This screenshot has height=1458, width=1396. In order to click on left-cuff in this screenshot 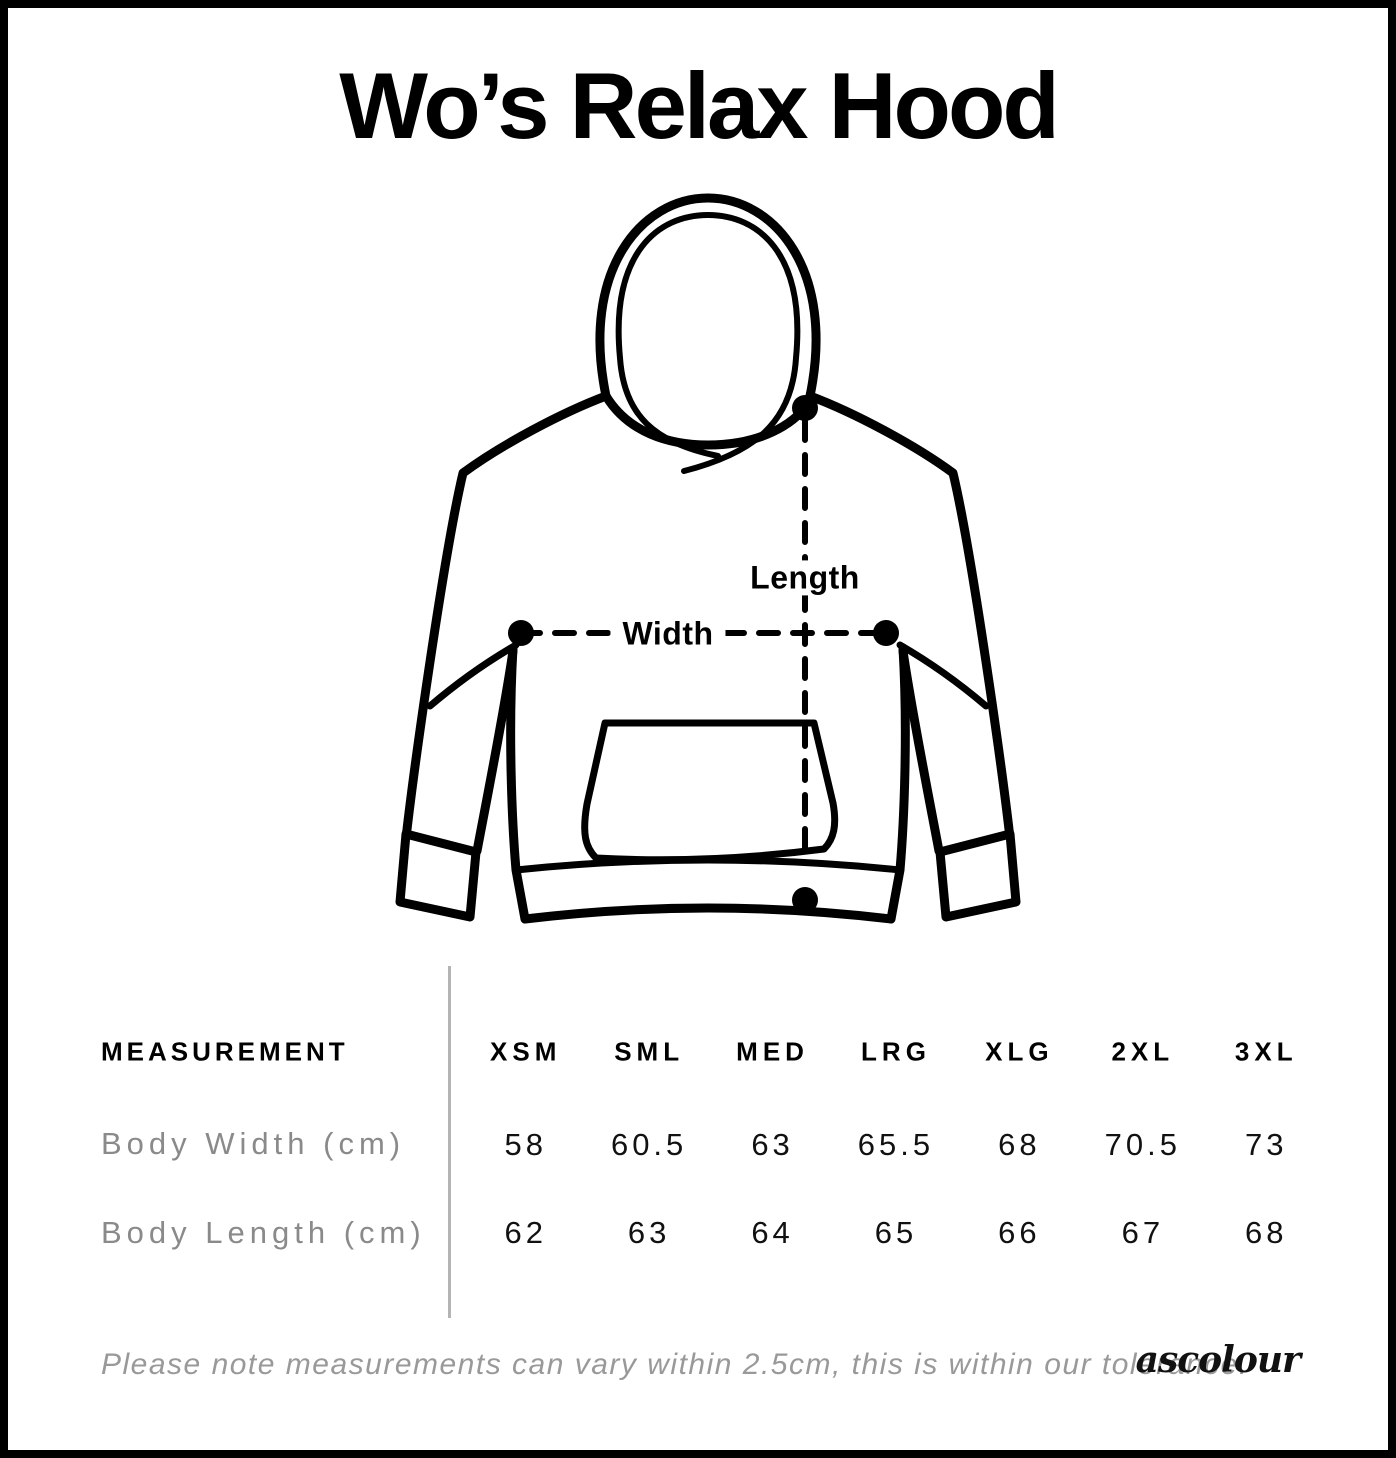, I will do `click(438, 875)`.